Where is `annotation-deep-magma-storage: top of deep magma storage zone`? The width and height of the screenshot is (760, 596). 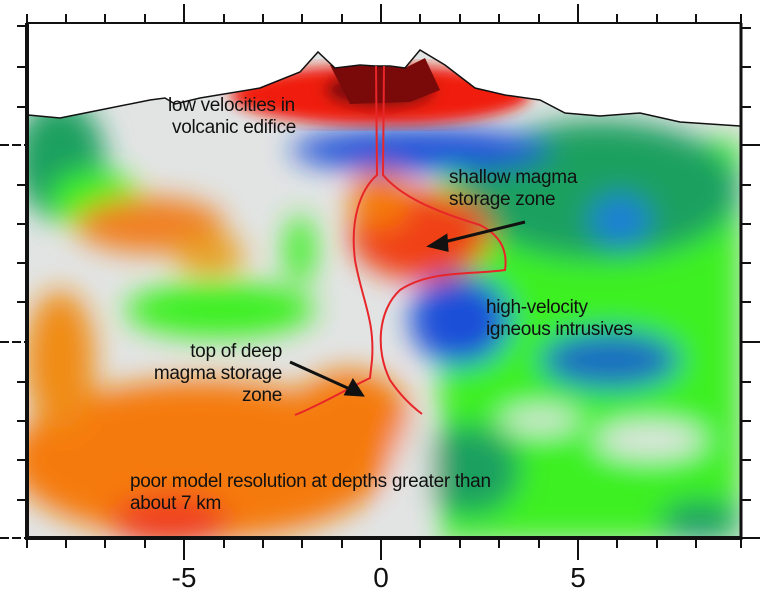 annotation-deep-magma-storage: top of deep magma storage zone is located at coordinates (216, 374).